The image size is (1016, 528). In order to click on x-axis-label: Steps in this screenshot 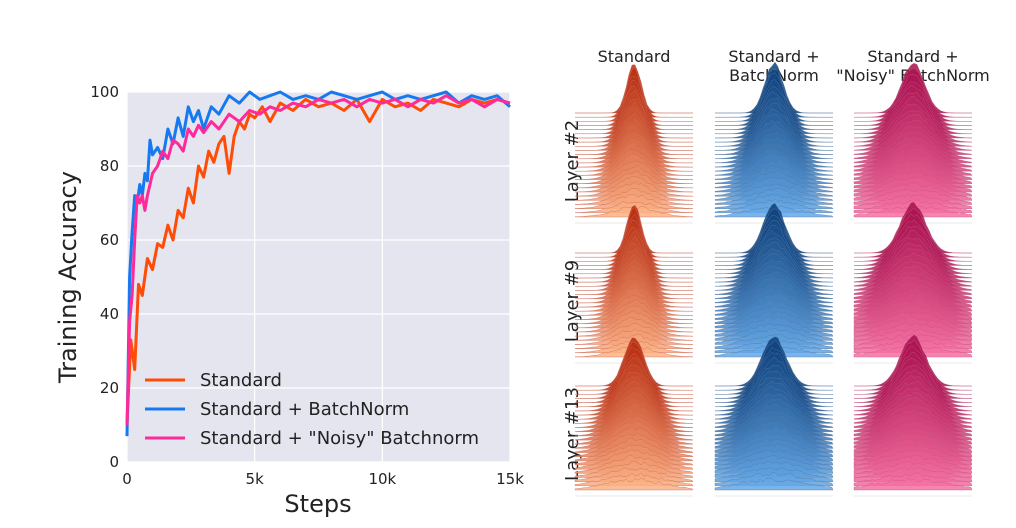, I will do `click(317, 504)`.